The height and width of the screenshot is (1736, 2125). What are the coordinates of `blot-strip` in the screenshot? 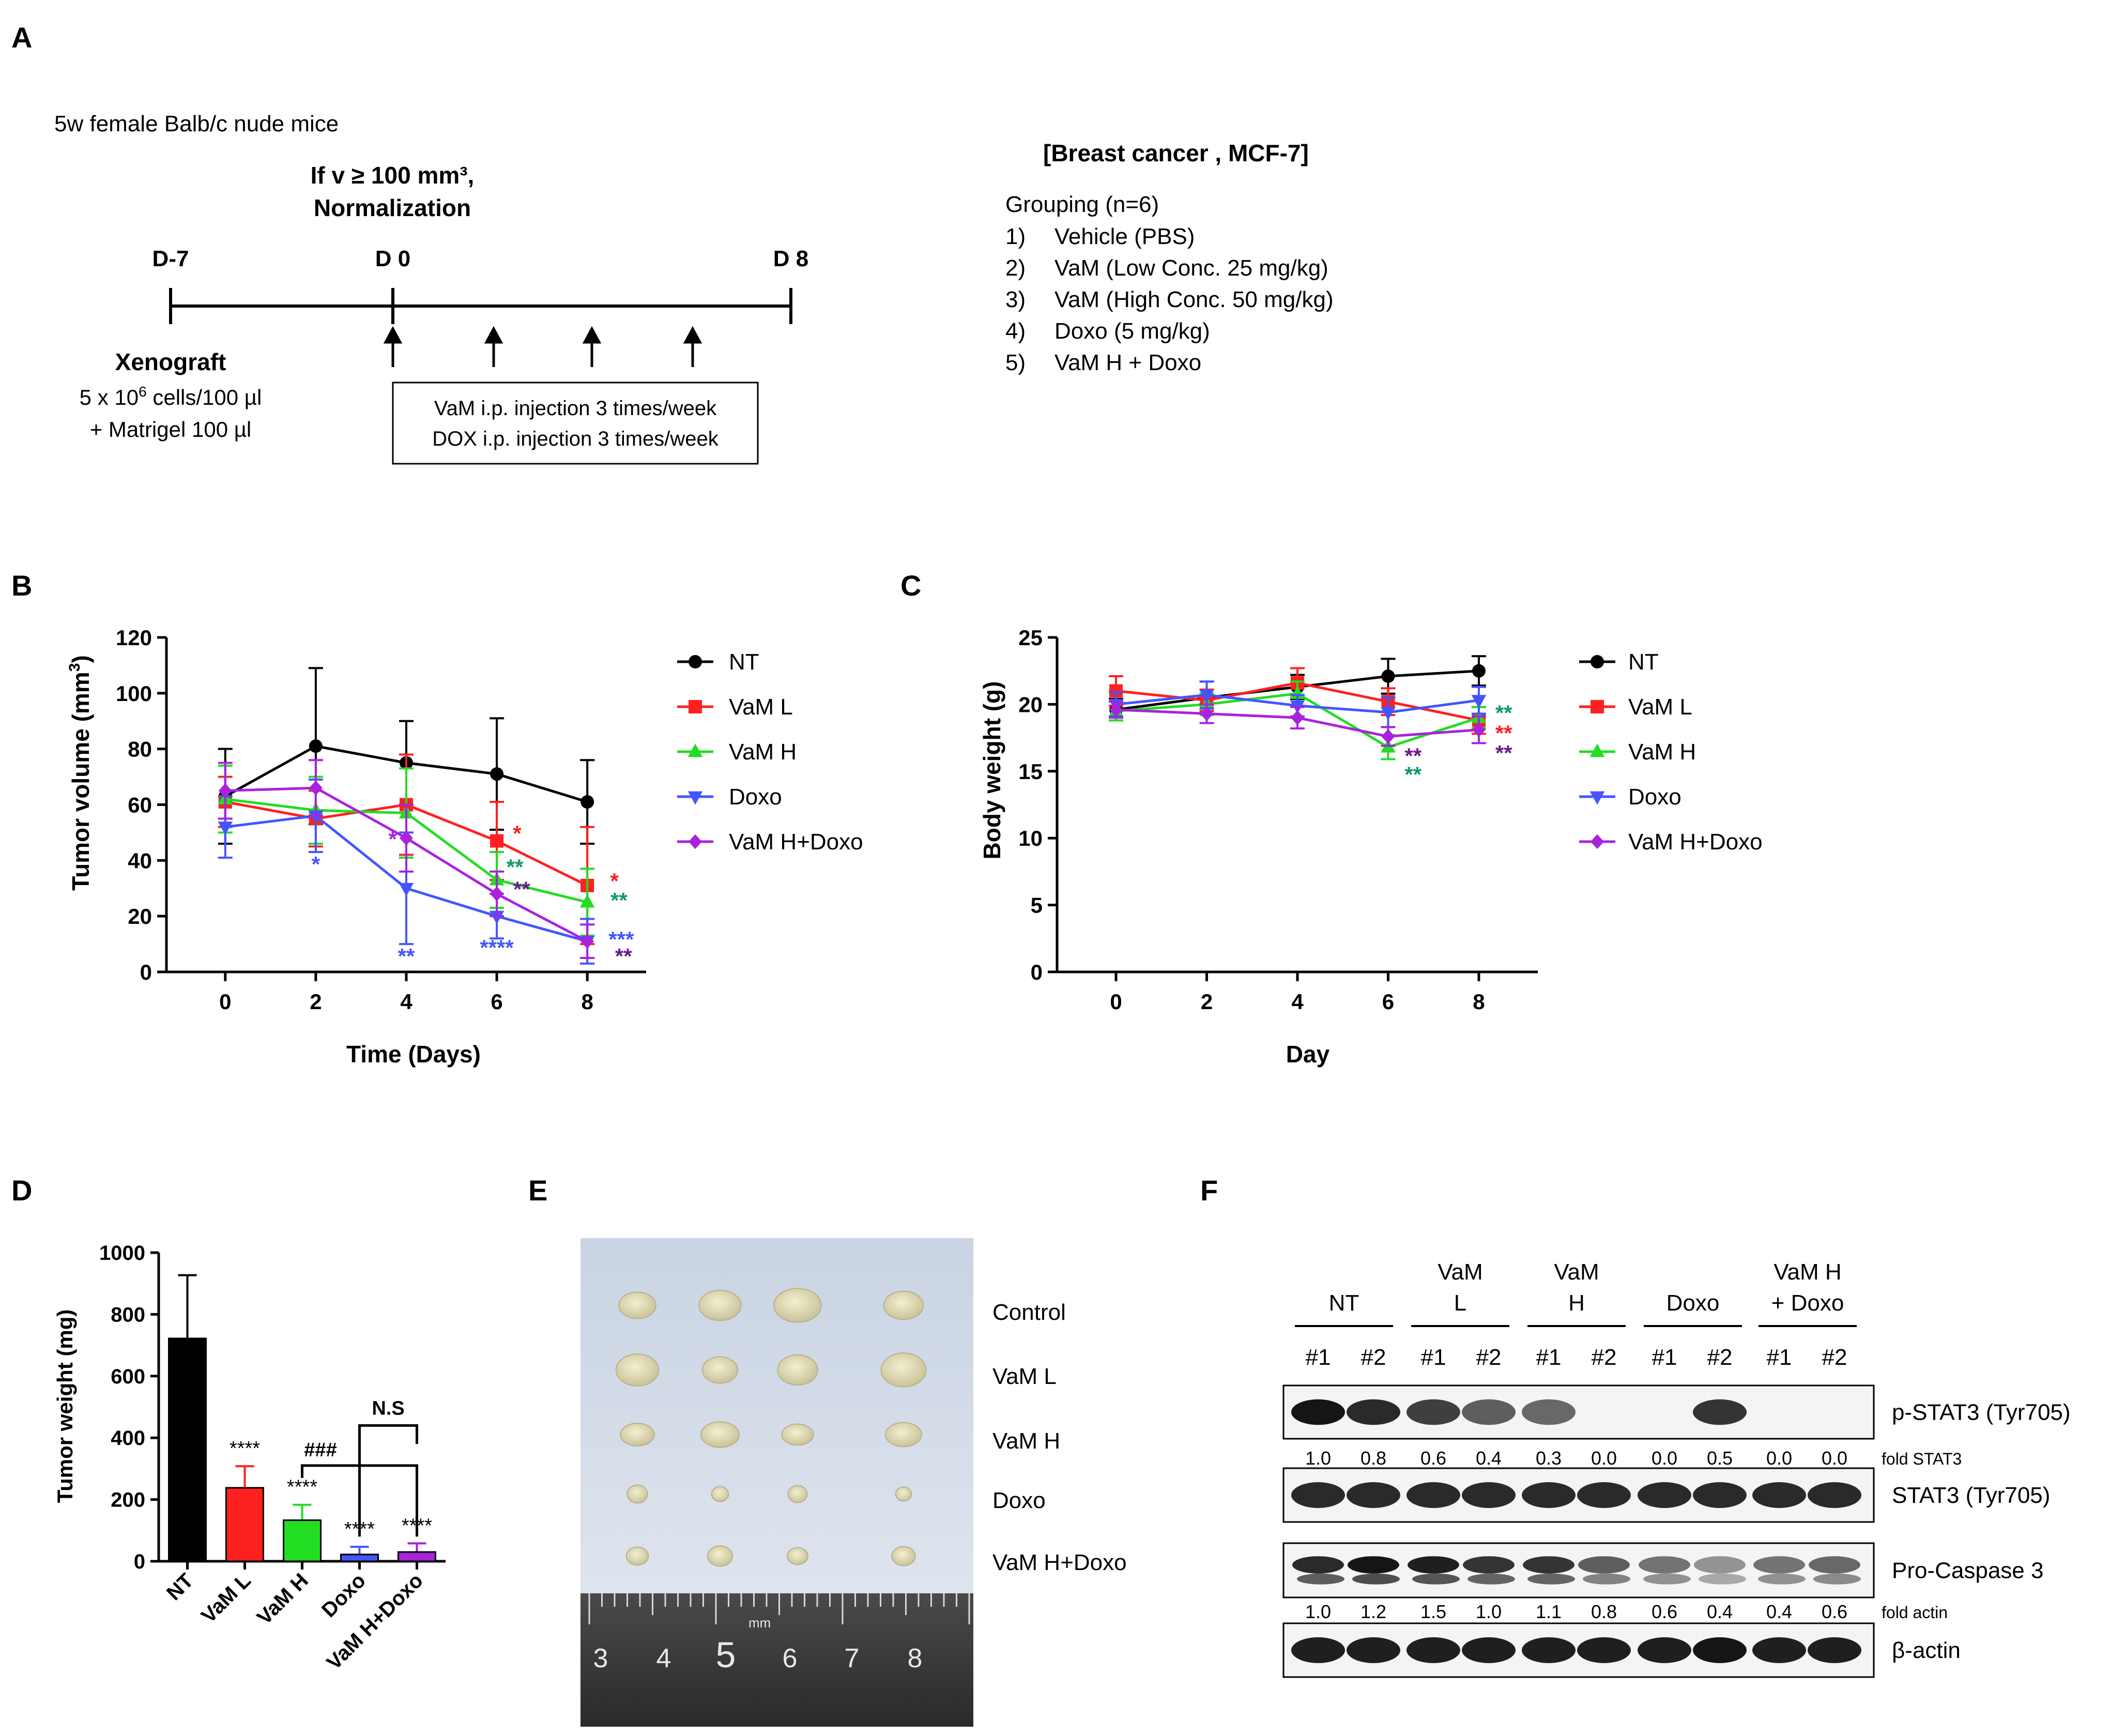 It's located at (1578, 1412).